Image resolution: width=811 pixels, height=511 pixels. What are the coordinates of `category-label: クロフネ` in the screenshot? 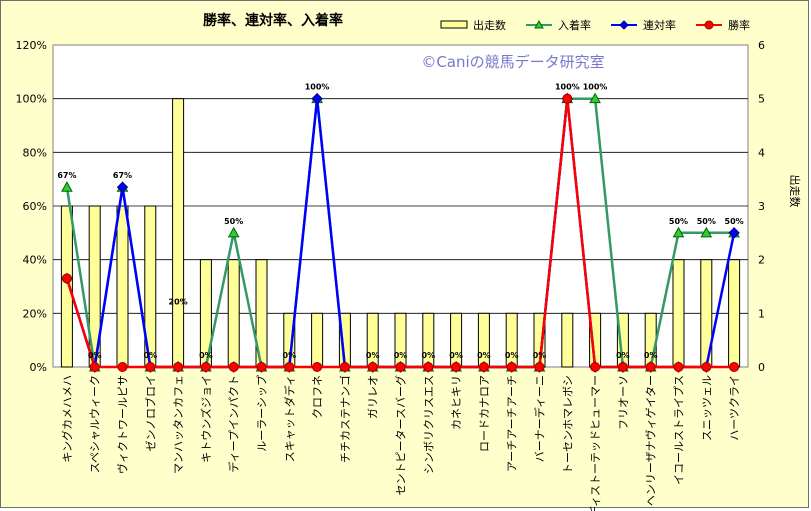 It's located at (317, 397).